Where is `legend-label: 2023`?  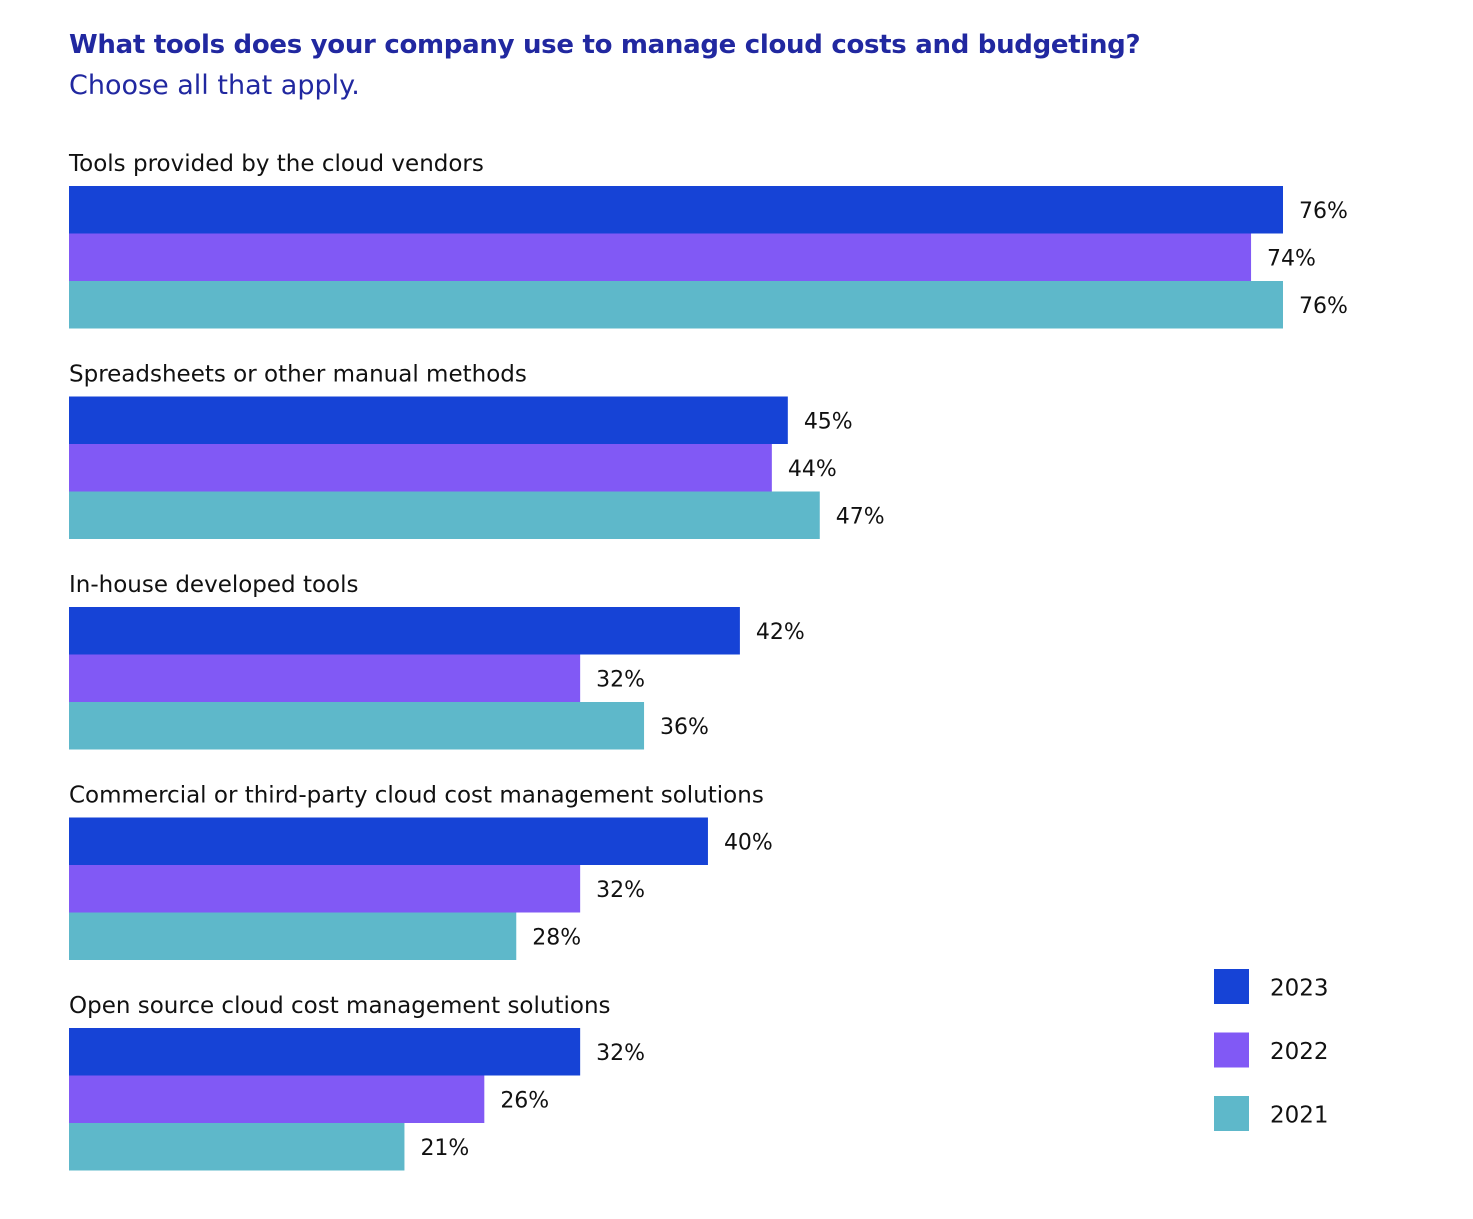 legend-label: 2023 is located at coordinates (1299, 989).